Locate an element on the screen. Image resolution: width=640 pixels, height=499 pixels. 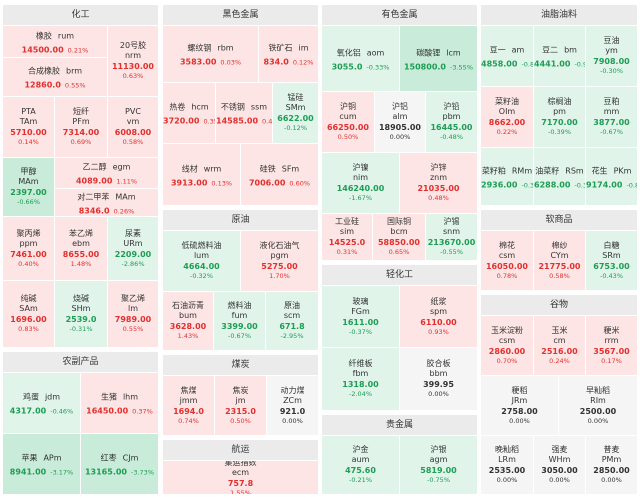
cell-content: 乙二醇 egm 4089.00 1.11% is located at coordinates (106, 173).